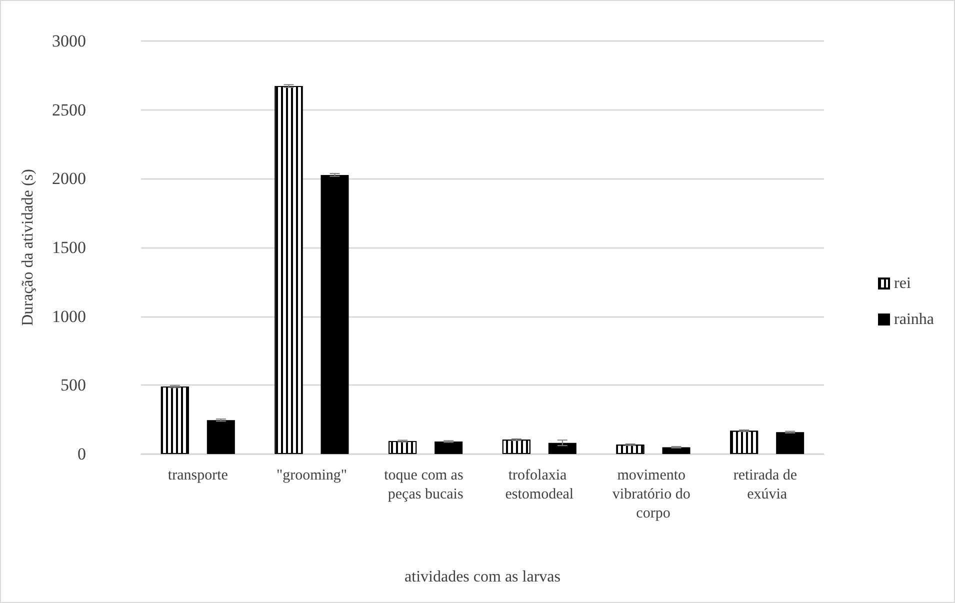  I want to click on y-tick-label: 500, so click(73, 385).